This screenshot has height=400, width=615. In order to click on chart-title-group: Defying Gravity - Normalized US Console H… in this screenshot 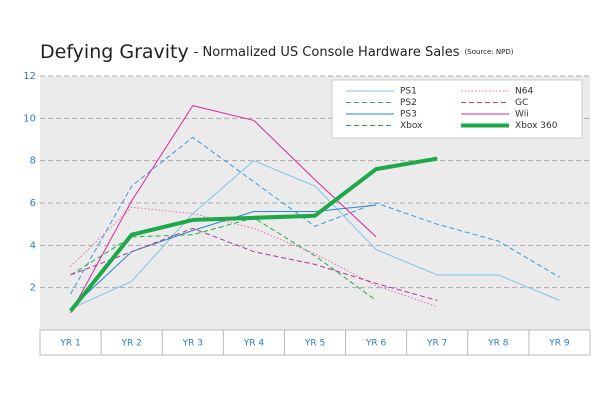, I will do `click(277, 52)`.